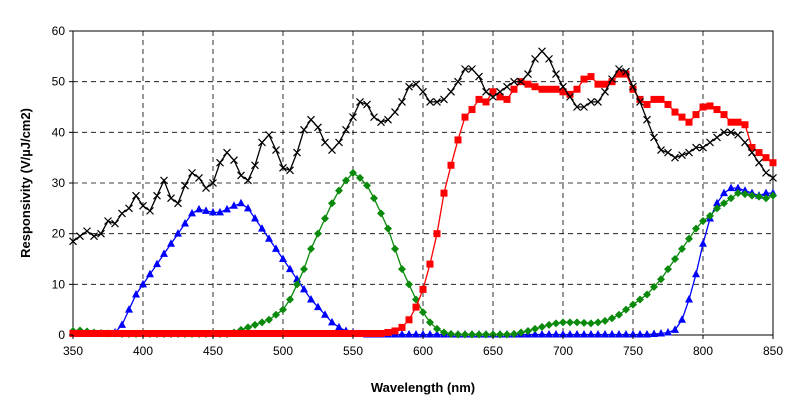 This screenshot has width=800, height=408. What do you see at coordinates (59, 82) in the screenshot?
I see `y-tick-label: 50` at bounding box center [59, 82].